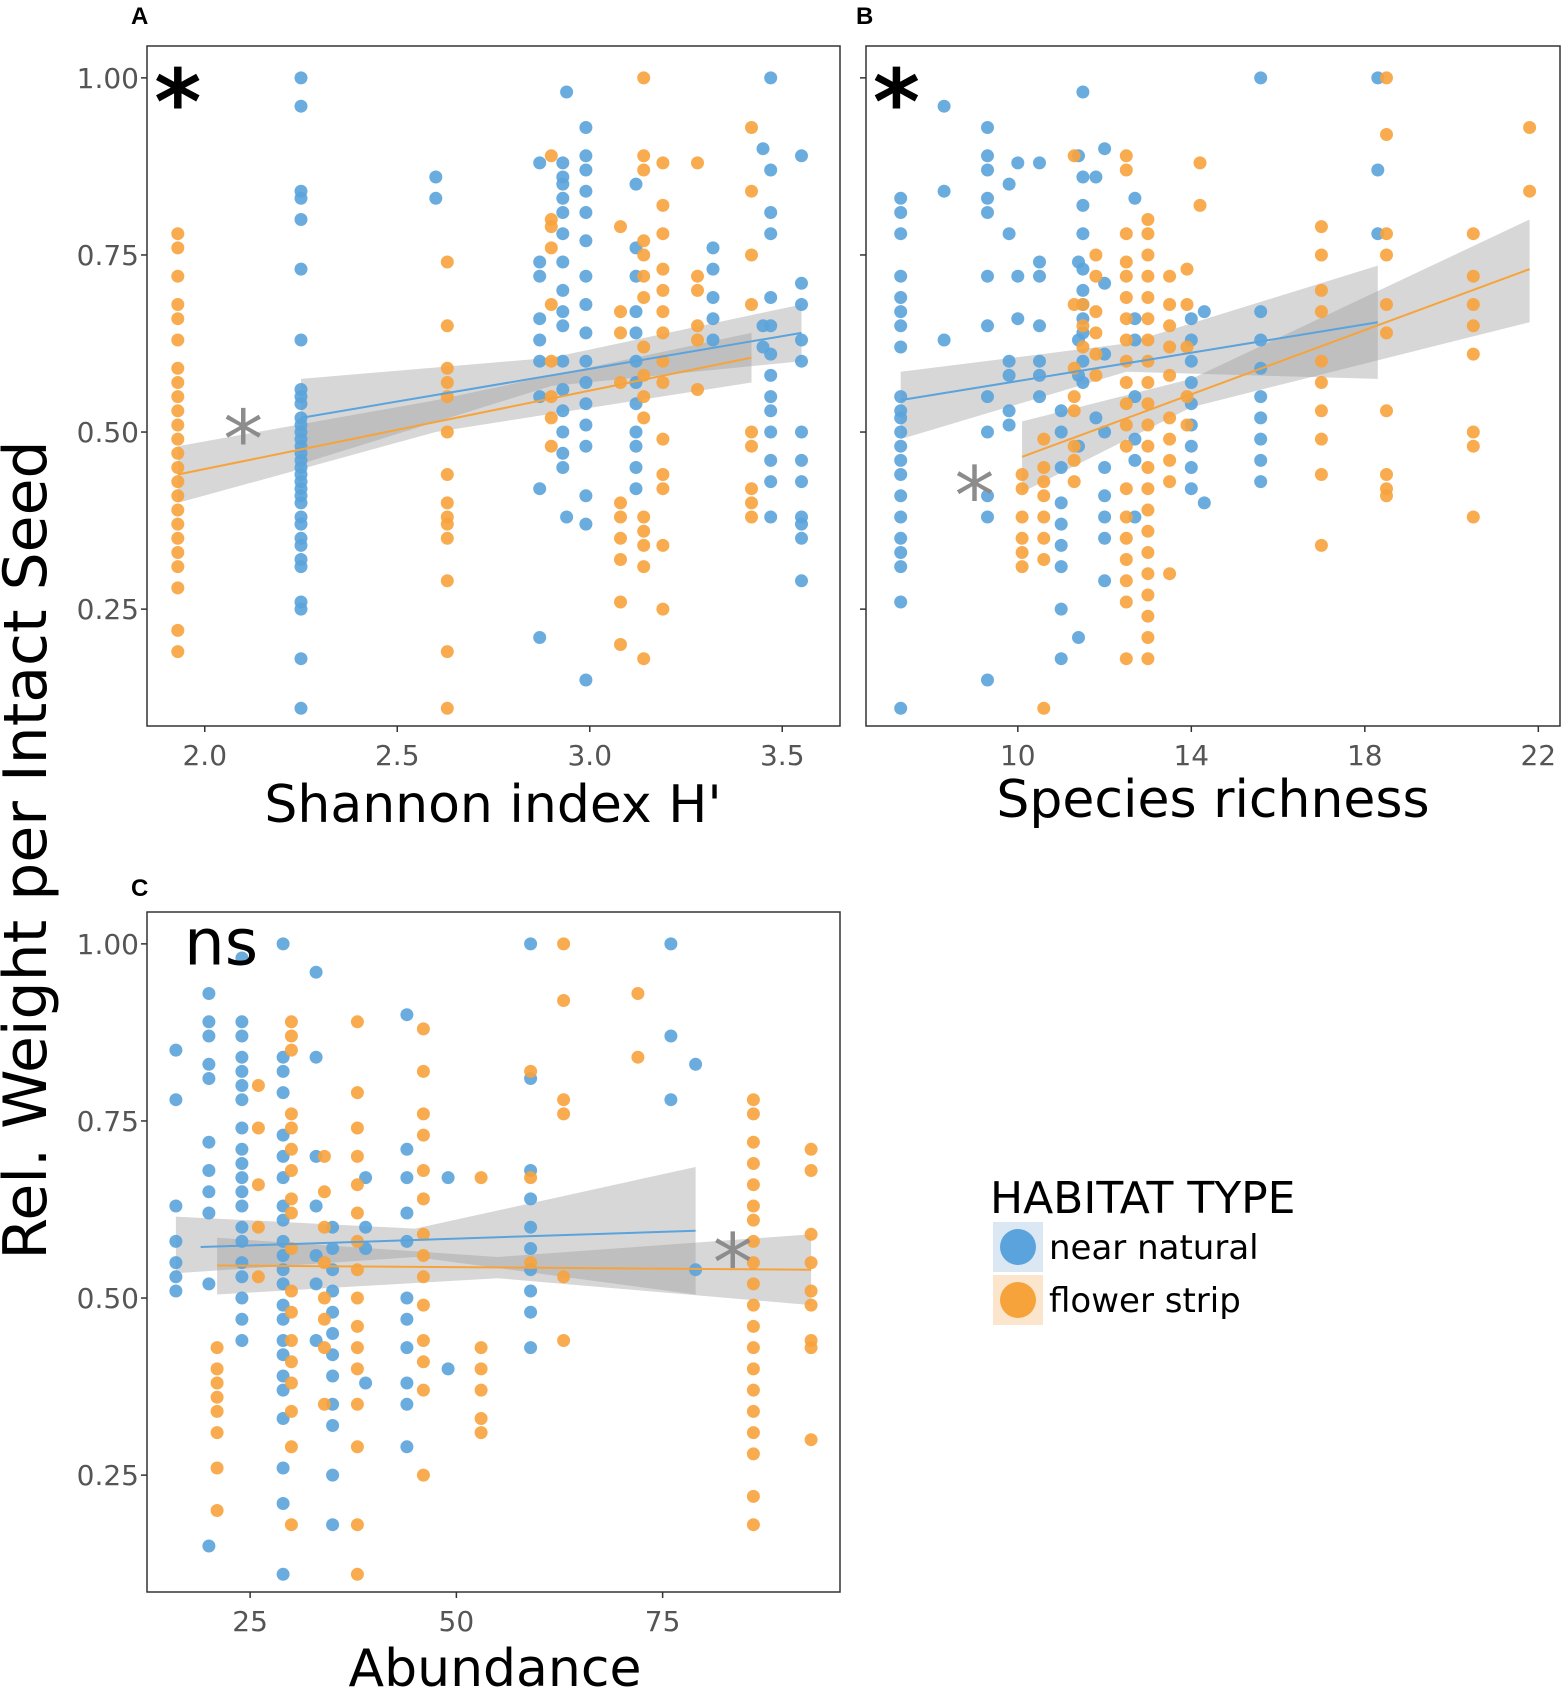  Describe the element at coordinates (30, 849) in the screenshot. I see `y-axis-title: Rel. Weight per Intact Seed` at that location.